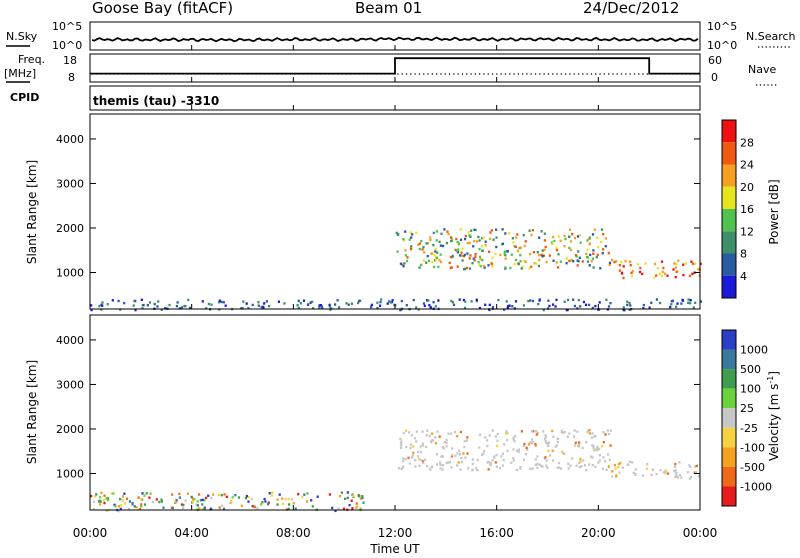 This screenshot has height=558, width=800. What do you see at coordinates (743, 276) in the screenshot?
I see `colorbar-label: 4` at bounding box center [743, 276].